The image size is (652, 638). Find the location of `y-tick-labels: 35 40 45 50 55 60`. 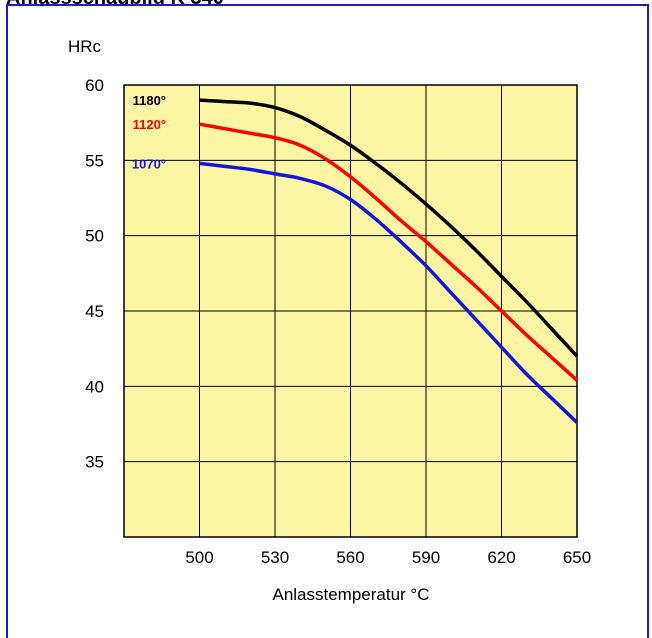

y-tick-labels: 35 40 45 50 55 60 is located at coordinates (94, 274).